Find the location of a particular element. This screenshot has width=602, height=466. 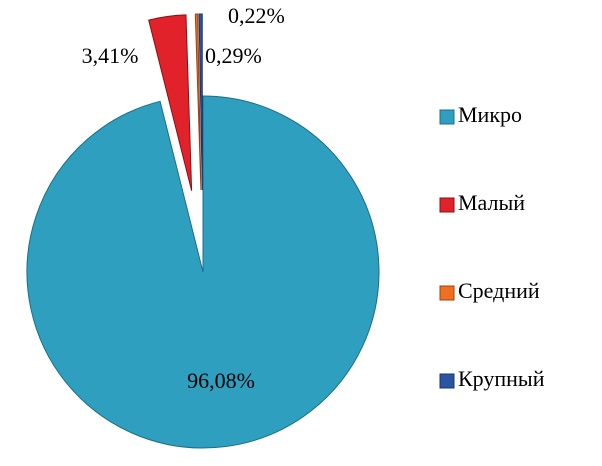

legend-label: Малый is located at coordinates (491, 202).